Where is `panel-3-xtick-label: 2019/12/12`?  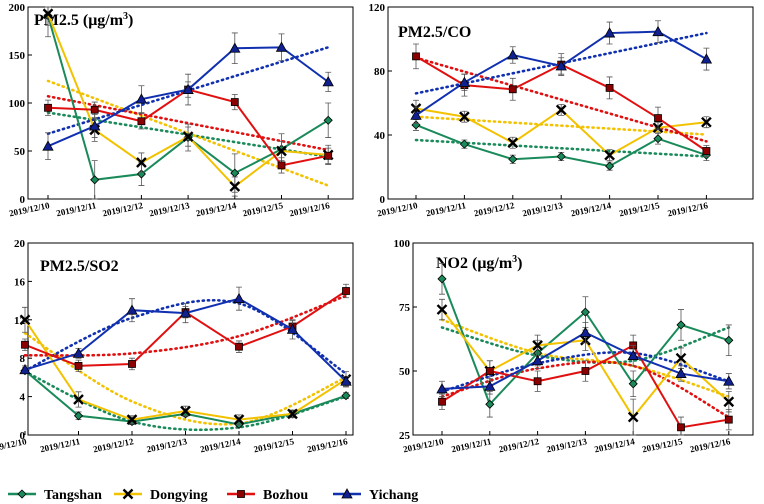 panel-3-xtick-label: 2019/12/12 is located at coordinates (113, 445).